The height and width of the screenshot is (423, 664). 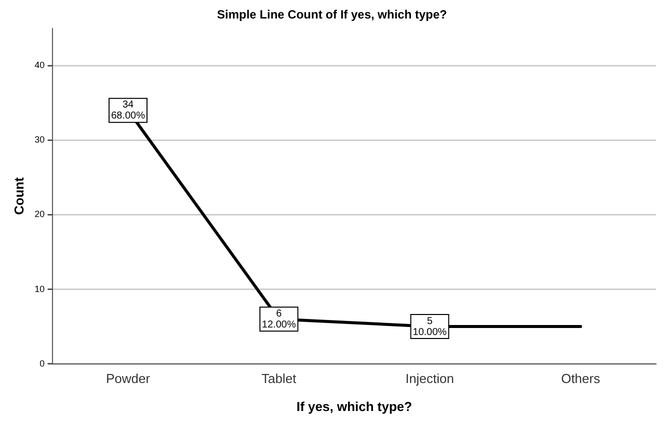 What do you see at coordinates (430, 378) in the screenshot?
I see `x-tick-label: Injection` at bounding box center [430, 378].